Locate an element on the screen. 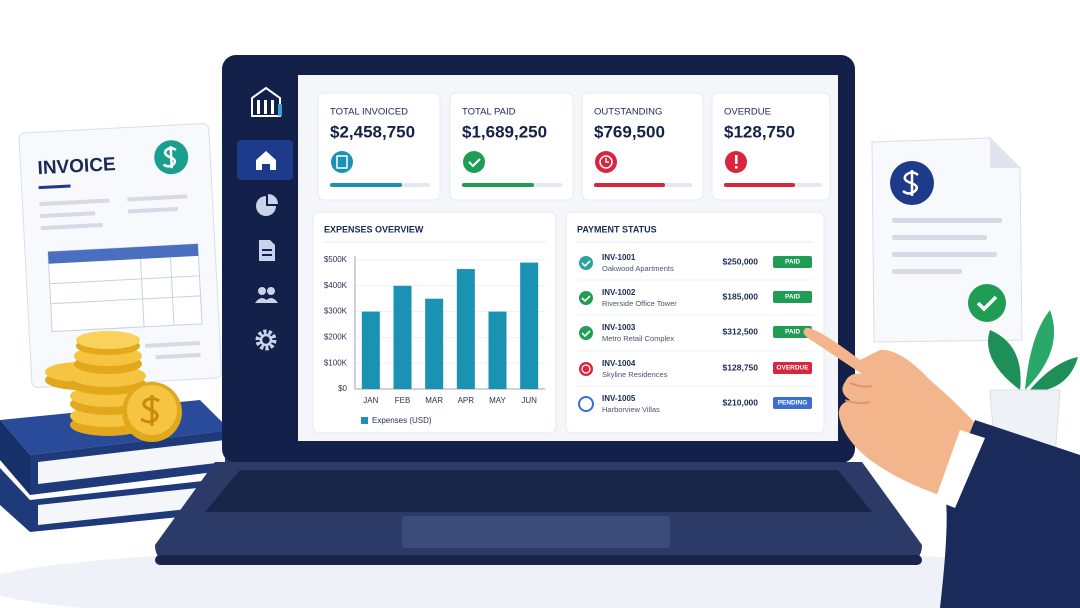  client-name: Riverside Office Tower is located at coordinates (639, 303).